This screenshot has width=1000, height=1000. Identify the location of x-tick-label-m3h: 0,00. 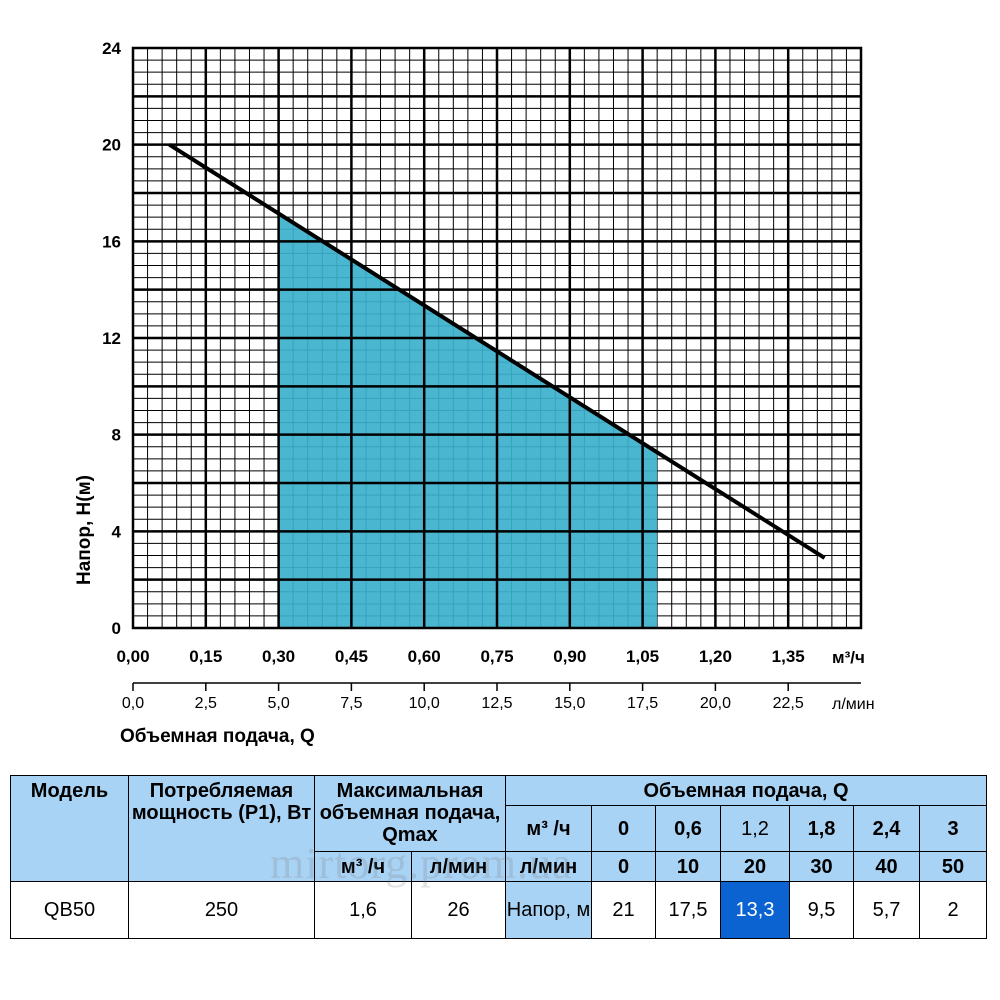
(132, 656).